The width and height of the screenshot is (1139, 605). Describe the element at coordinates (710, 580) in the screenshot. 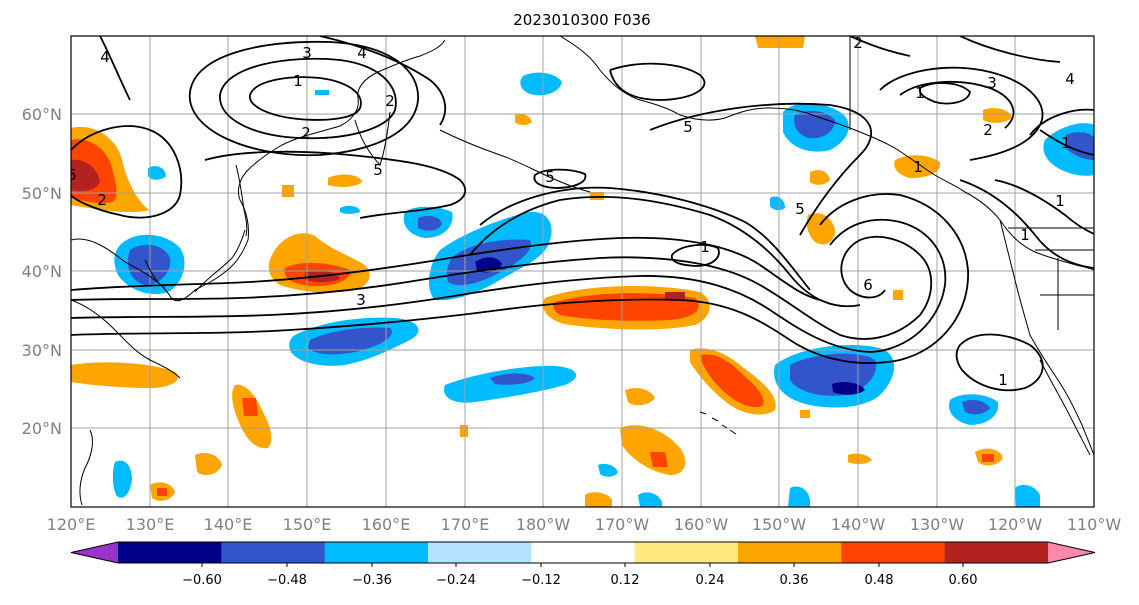

I see `colorbar-tick-label: 0.24` at that location.